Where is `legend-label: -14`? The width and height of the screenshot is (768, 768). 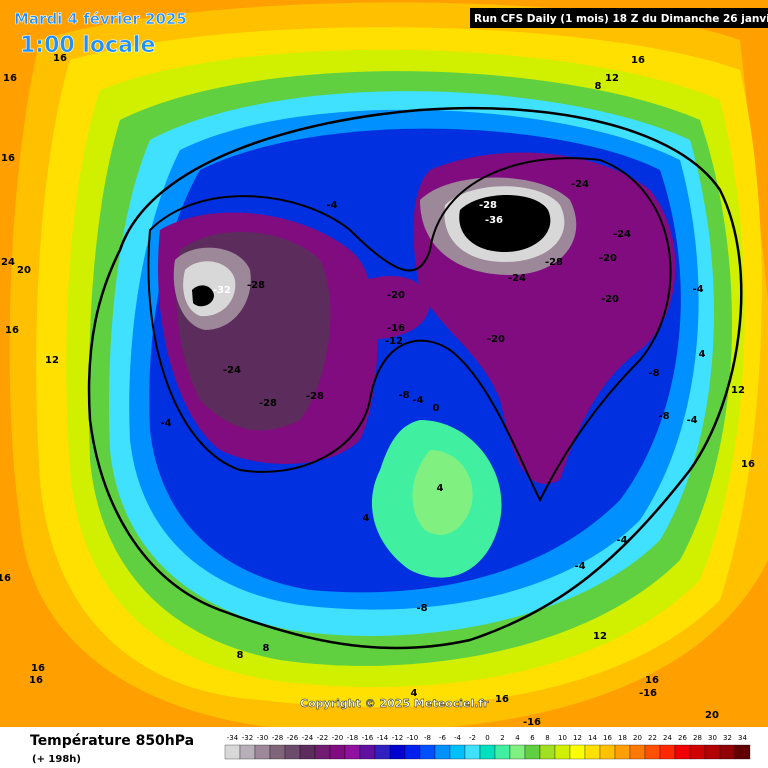
legend-label: -14 is located at coordinates (383, 738).